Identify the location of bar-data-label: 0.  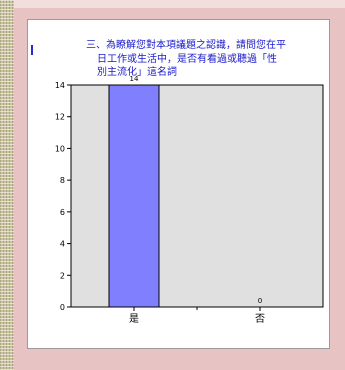
(260, 301).